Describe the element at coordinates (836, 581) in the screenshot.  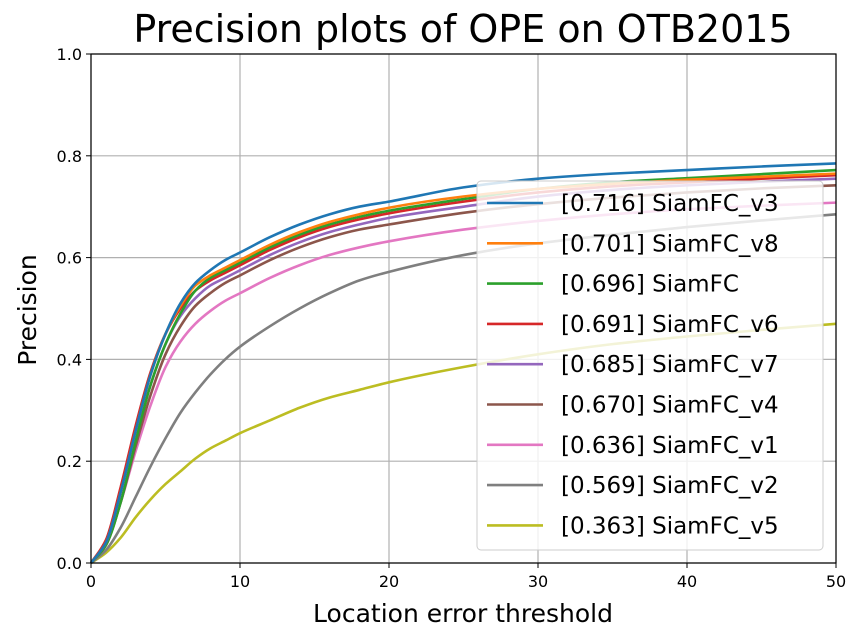
I see `x-tick-label: 50` at that location.